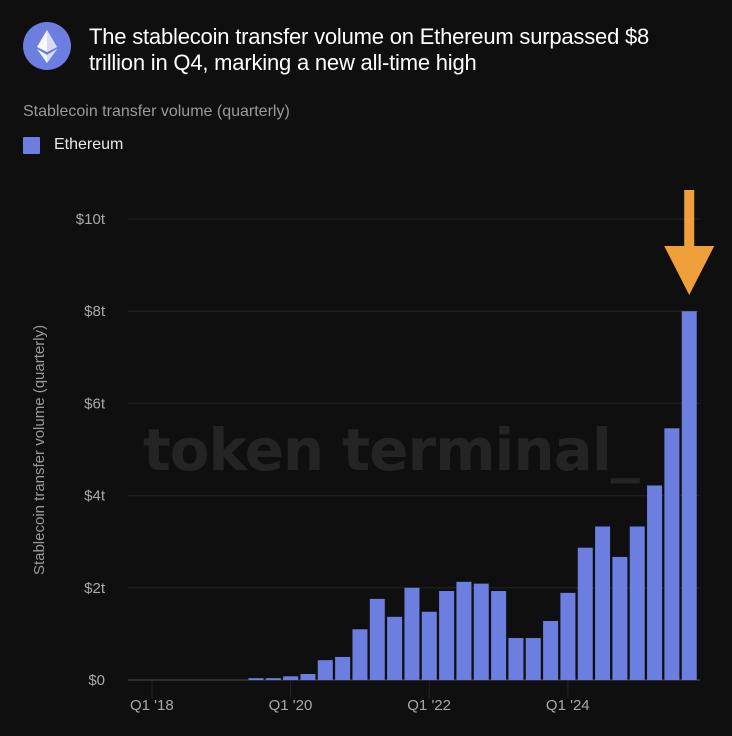 The image size is (732, 736). Describe the element at coordinates (256, 679) in the screenshot. I see `bar-Q319` at that location.